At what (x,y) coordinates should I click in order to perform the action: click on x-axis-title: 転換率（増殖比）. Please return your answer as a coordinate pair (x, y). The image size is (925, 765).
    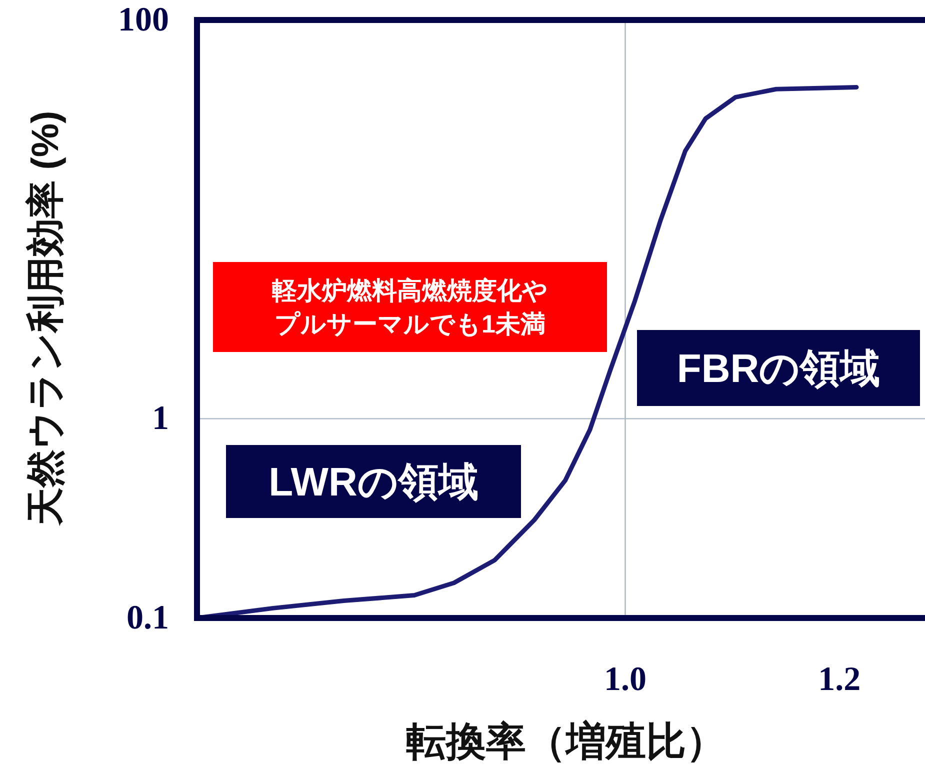
    Looking at the image, I should click on (566, 741).